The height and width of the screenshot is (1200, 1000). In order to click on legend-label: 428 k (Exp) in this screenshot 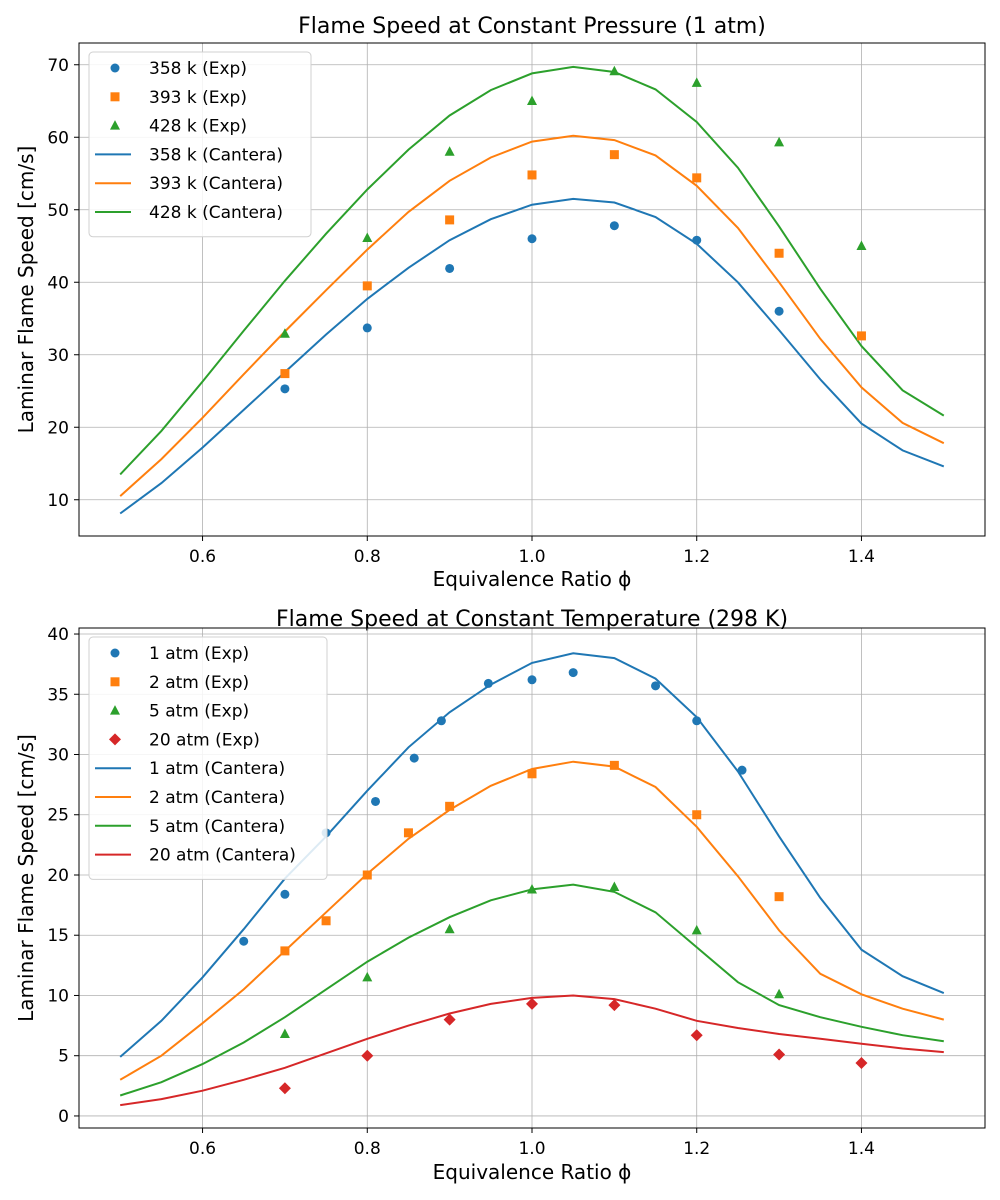, I will do `click(198, 127)`.